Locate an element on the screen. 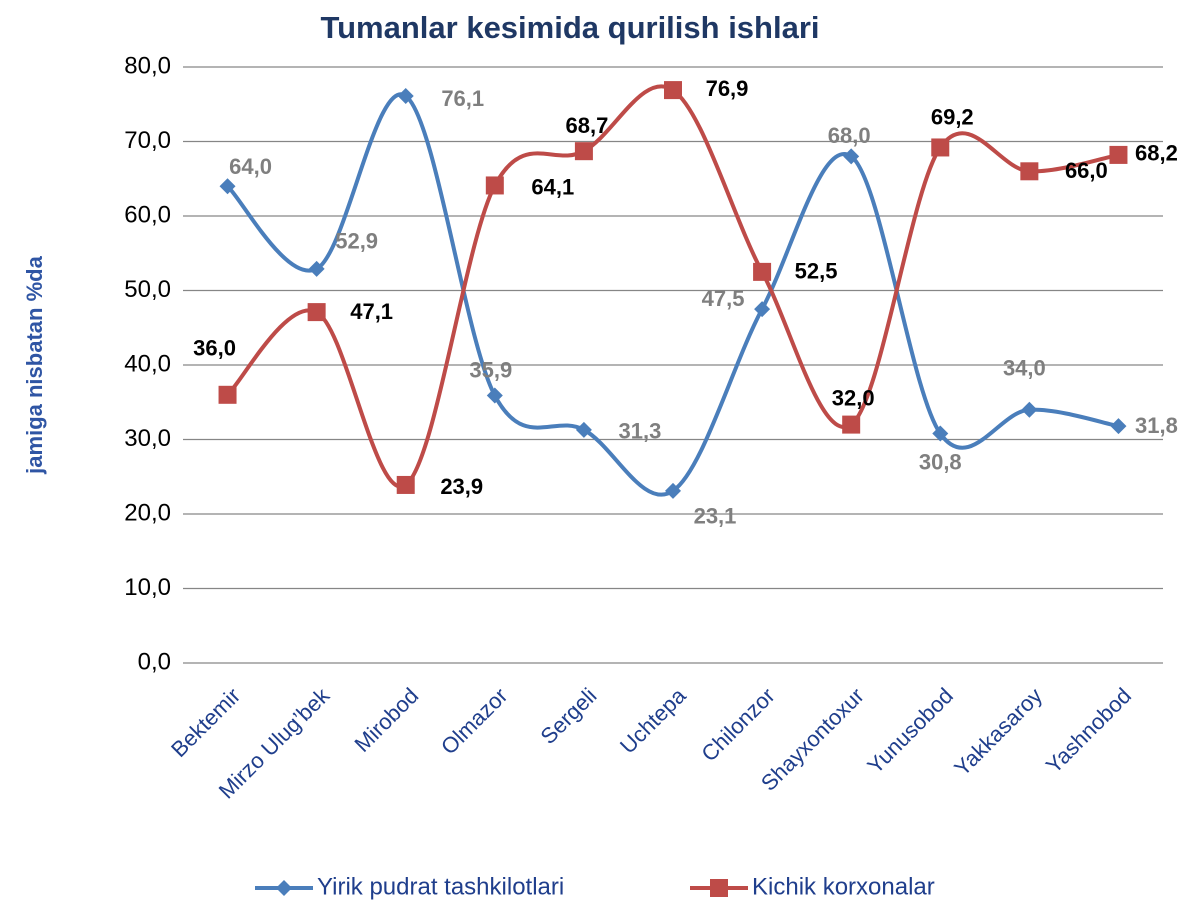 The height and width of the screenshot is (908, 1185). data-label: 31,3 is located at coordinates (639, 431).